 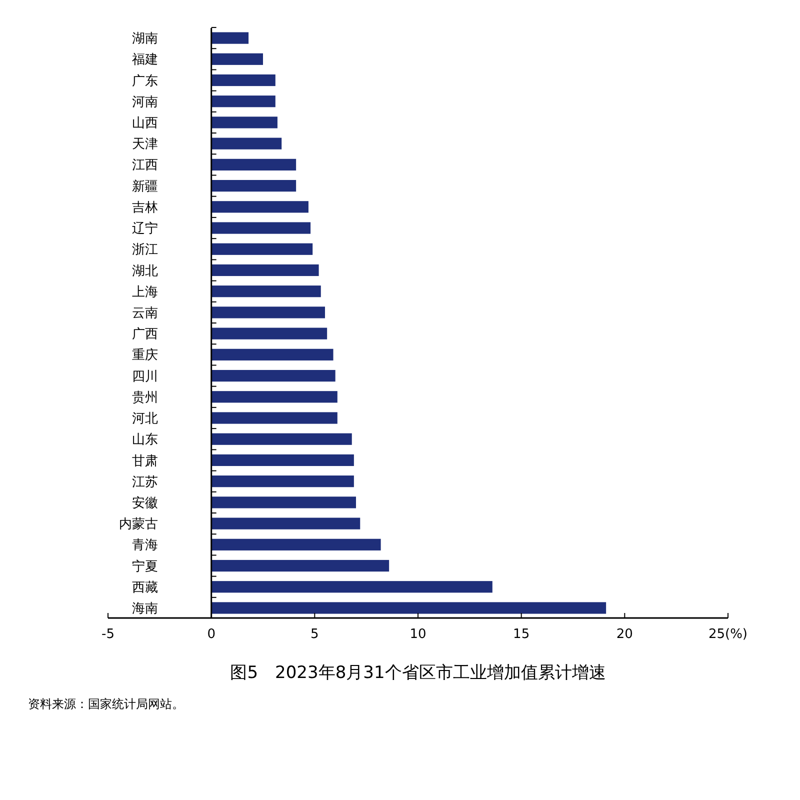 What do you see at coordinates (145, 271) in the screenshot?
I see `y-tick-label: 湖北` at bounding box center [145, 271].